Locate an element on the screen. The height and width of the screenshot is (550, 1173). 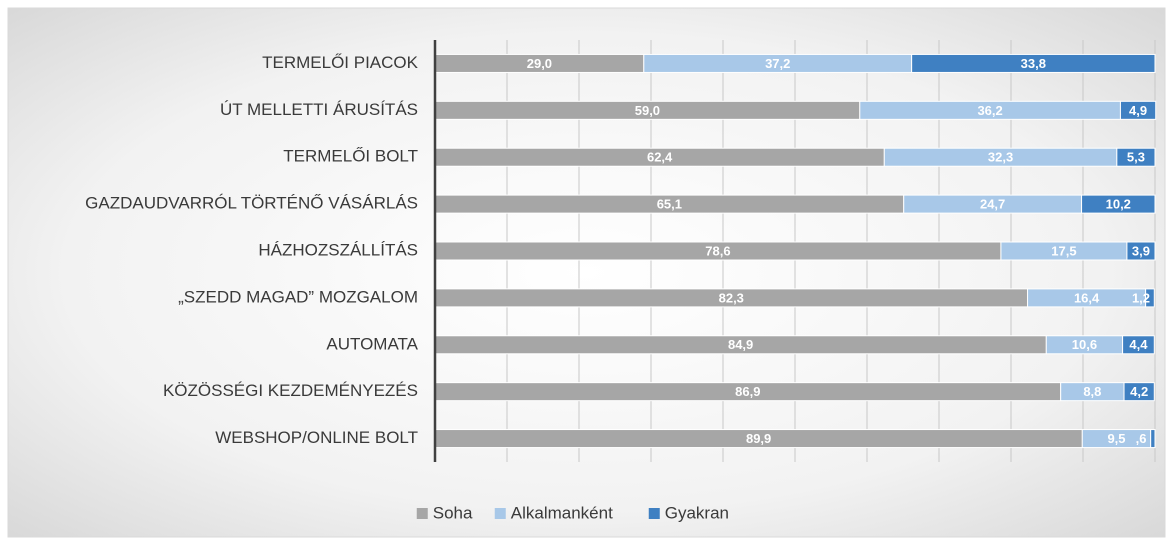
value-label: 32,3 is located at coordinates (1000, 157).